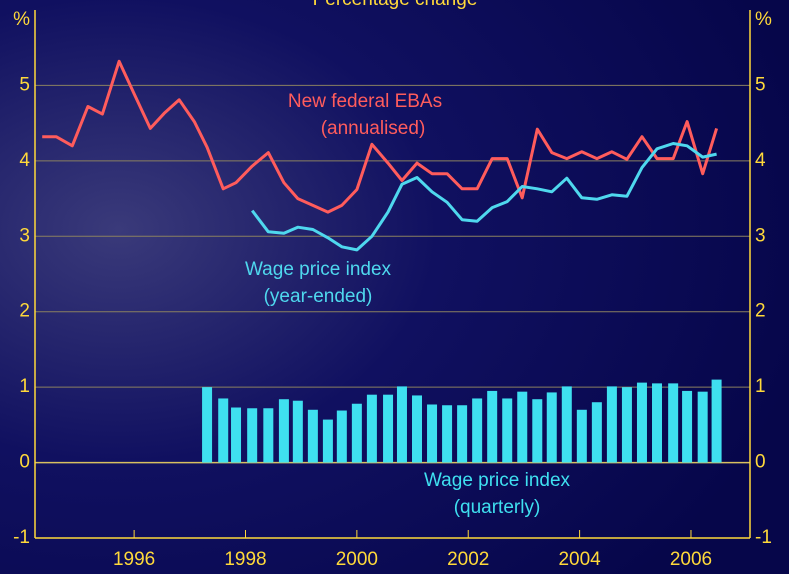 This screenshot has width=789, height=574. I want to click on y-tick-label-right: 5, so click(760, 84).